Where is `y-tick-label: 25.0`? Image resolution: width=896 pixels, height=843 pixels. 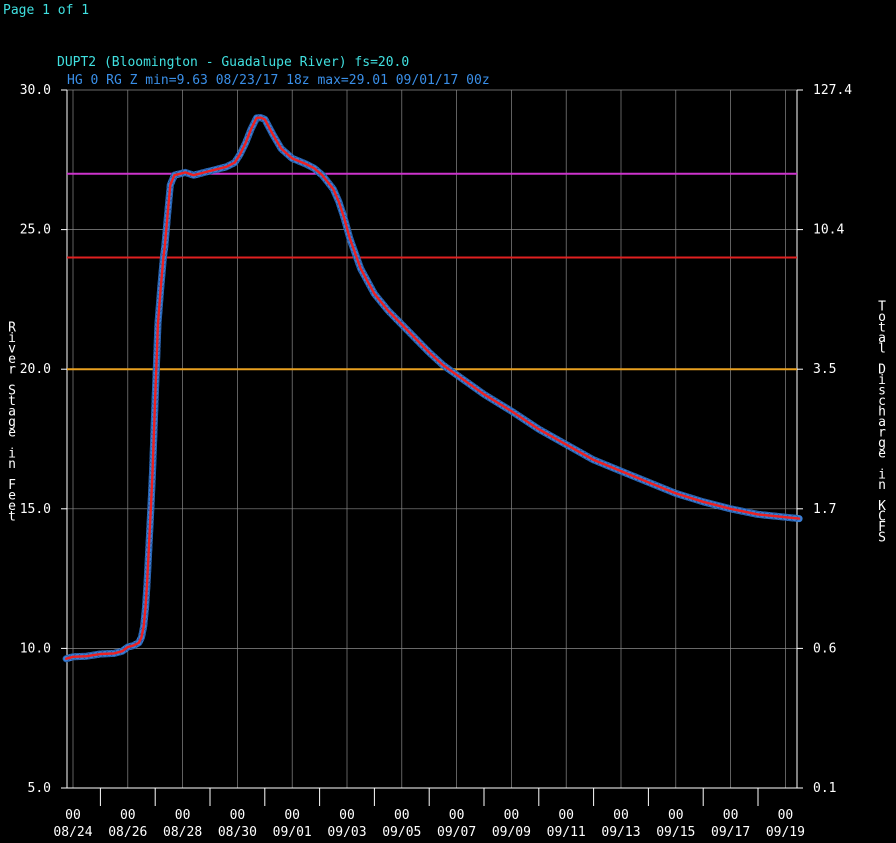 y-tick-label: 25.0 is located at coordinates (35, 230).